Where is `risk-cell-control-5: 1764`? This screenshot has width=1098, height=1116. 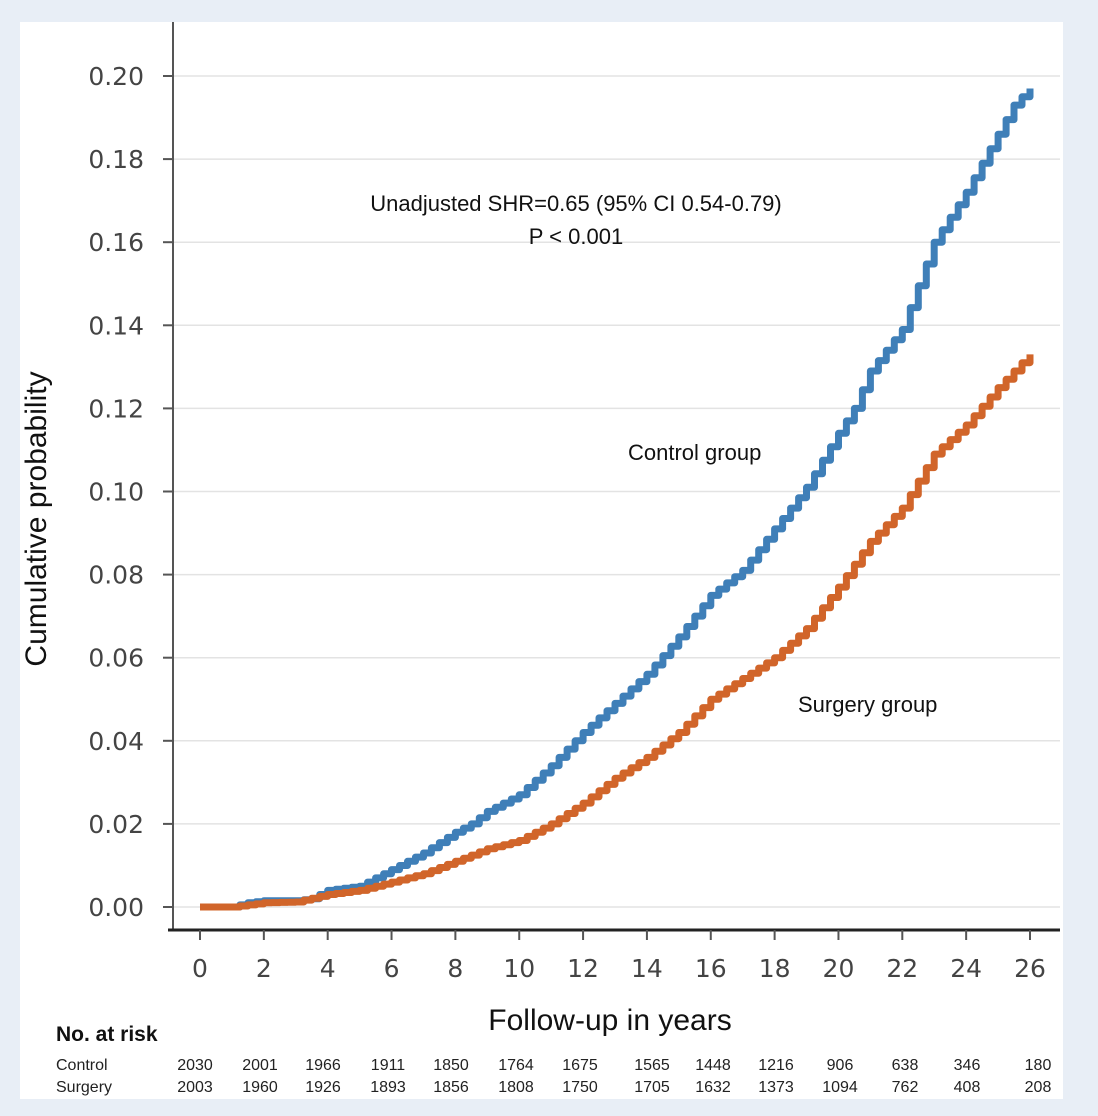 risk-cell-control-5: 1764 is located at coordinates (516, 1065).